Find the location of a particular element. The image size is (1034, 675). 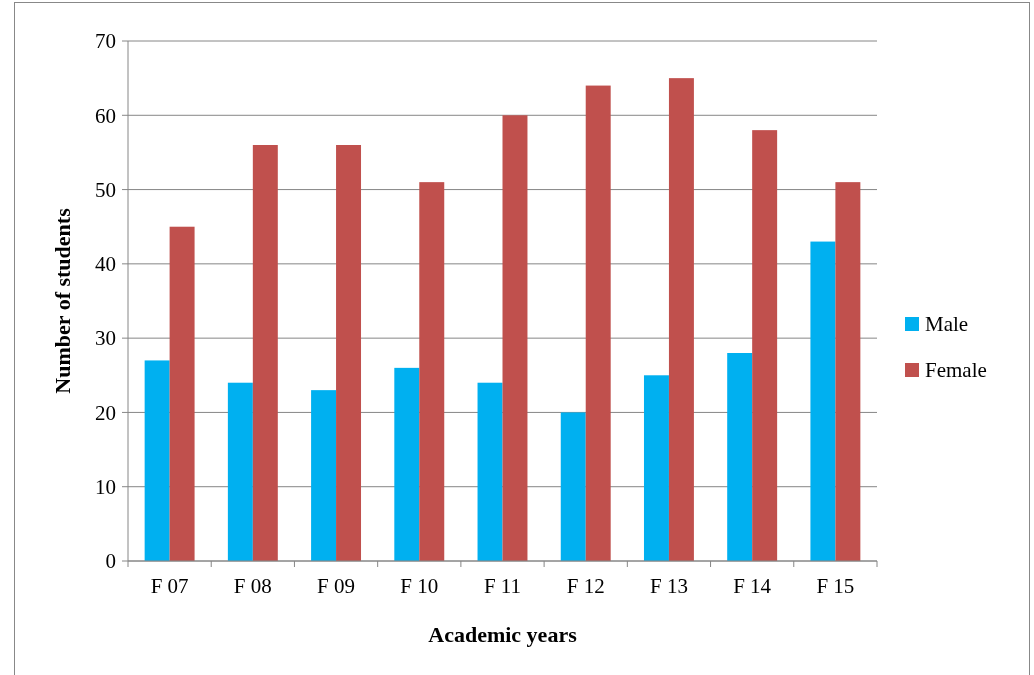

y-axis-title: Number of students is located at coordinates (62, 300).